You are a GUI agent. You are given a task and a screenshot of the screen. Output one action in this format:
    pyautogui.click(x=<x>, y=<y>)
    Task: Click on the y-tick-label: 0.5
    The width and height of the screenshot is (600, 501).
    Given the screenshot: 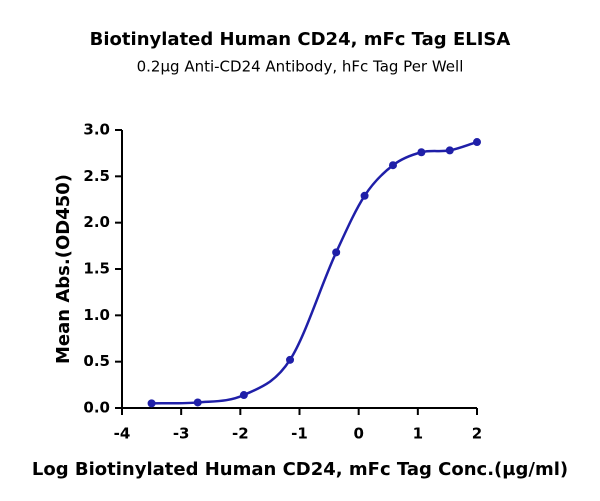 What is the action you would take?
    pyautogui.click(x=96, y=361)
    